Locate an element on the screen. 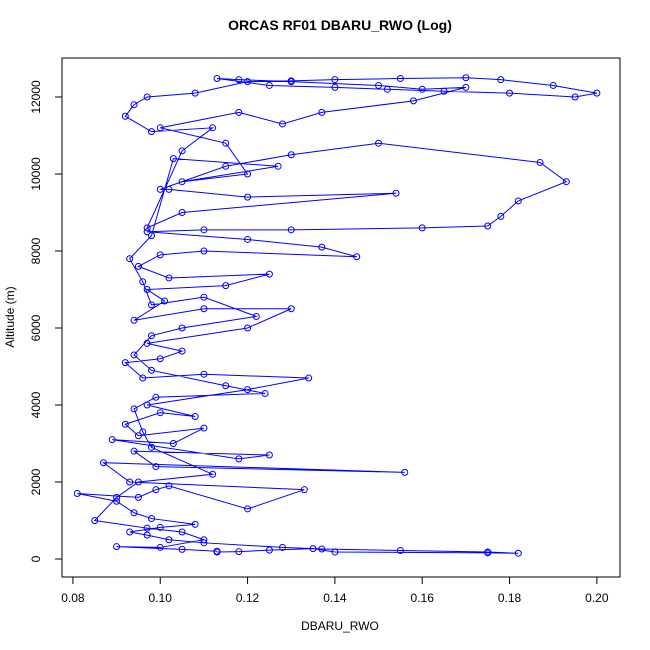  y-tick-label: 6000 is located at coordinates (36, 327).